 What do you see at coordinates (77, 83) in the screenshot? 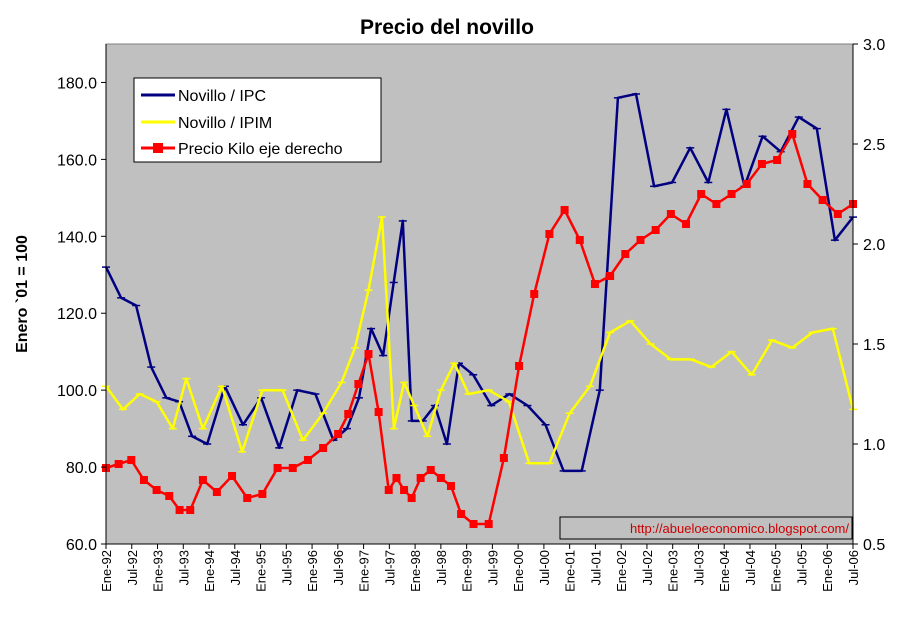
I see `left-tick-label: 180.0` at bounding box center [77, 83].